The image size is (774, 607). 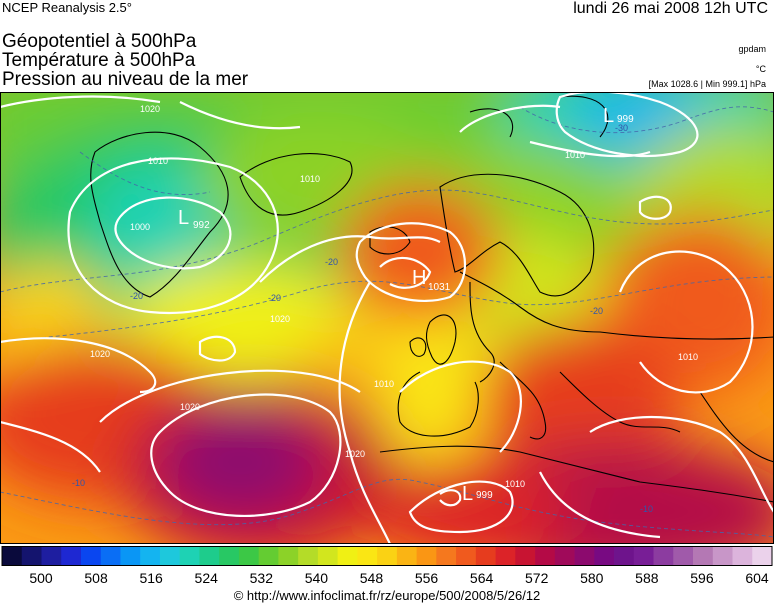 What do you see at coordinates (707, 84) in the screenshot?
I see `unit-pressure-range: [Max 1028.6 | Min 999.1] hPa` at bounding box center [707, 84].